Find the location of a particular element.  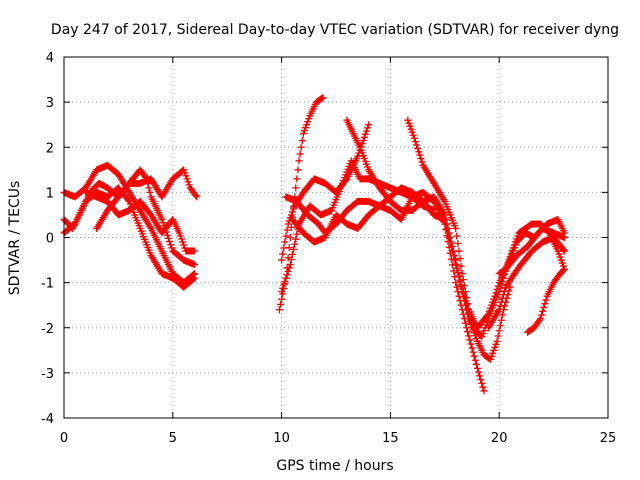

y-tick-label: -4 is located at coordinates (47, 419).